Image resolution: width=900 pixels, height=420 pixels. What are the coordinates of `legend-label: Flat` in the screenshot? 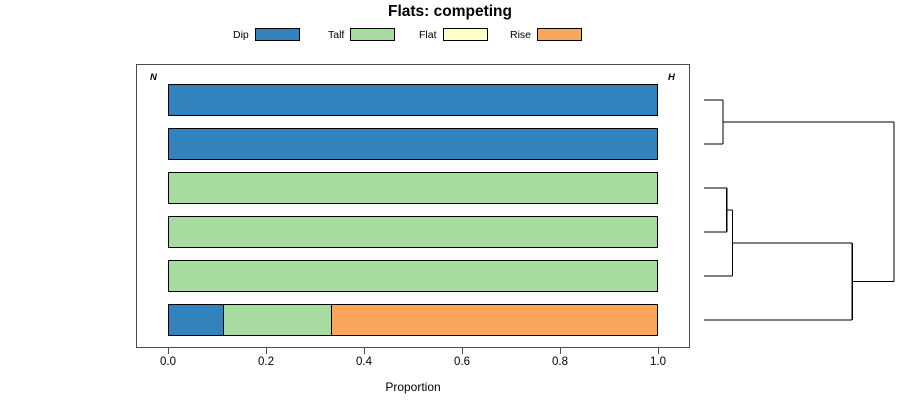 It's located at (428, 34).